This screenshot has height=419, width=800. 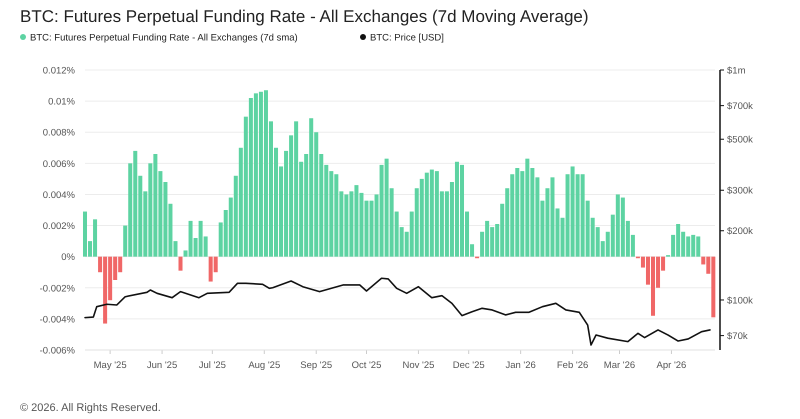 What do you see at coordinates (264, 365) in the screenshot?
I see `x-tick-label: Aug '25` at bounding box center [264, 365].